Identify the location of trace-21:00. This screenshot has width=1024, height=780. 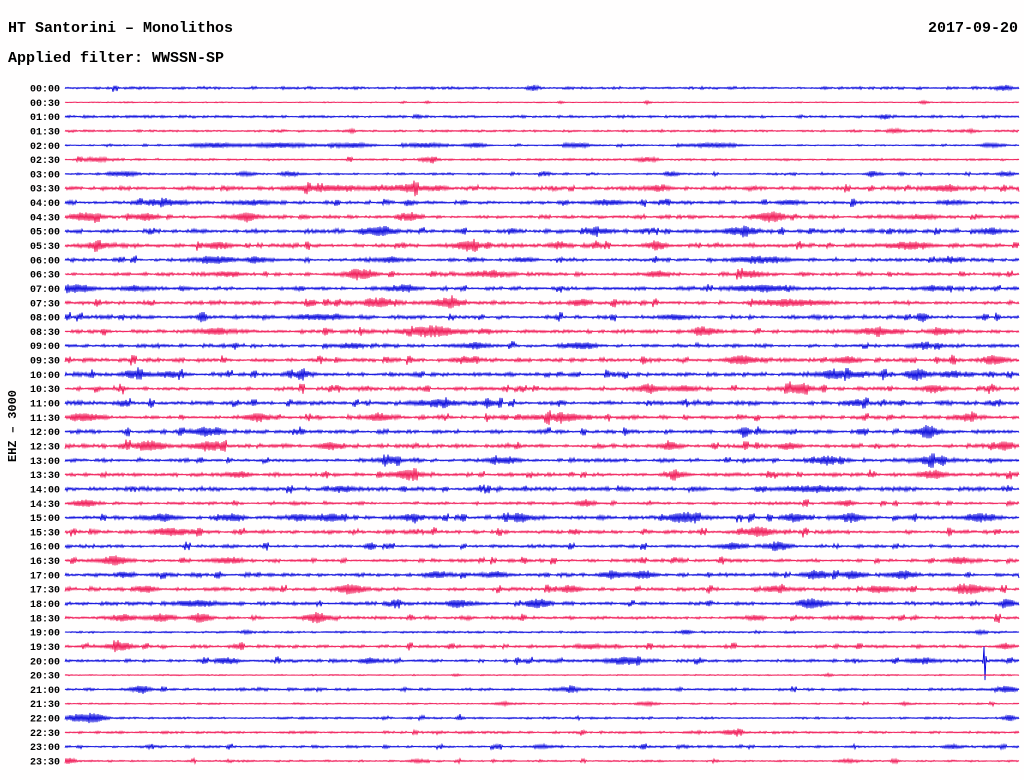
(542, 689).